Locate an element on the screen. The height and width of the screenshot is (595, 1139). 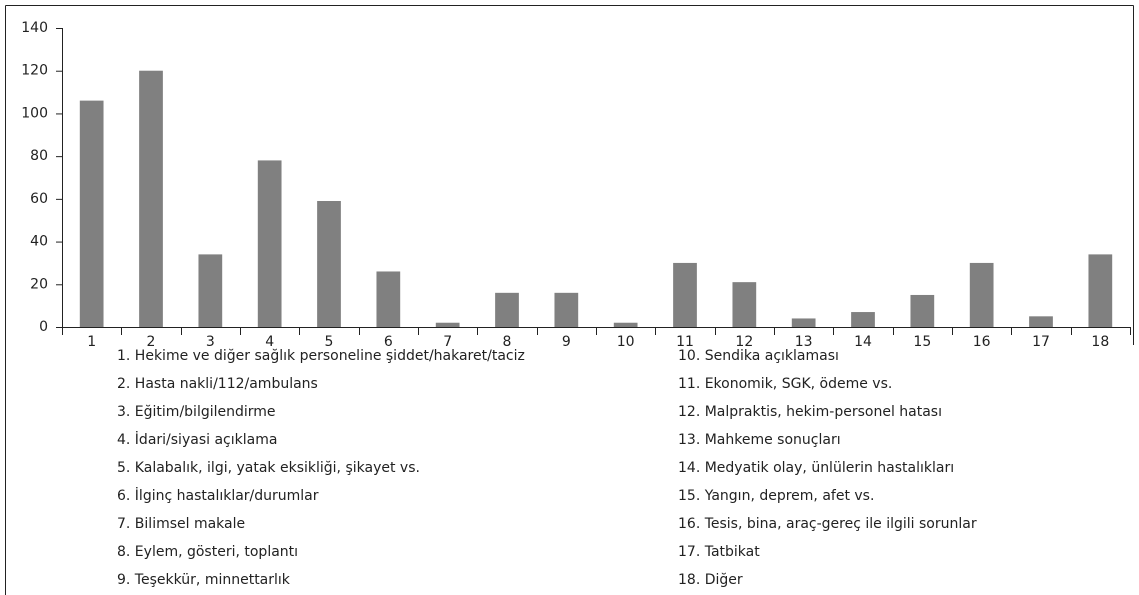
x-tick-label: 16 is located at coordinates (982, 342).